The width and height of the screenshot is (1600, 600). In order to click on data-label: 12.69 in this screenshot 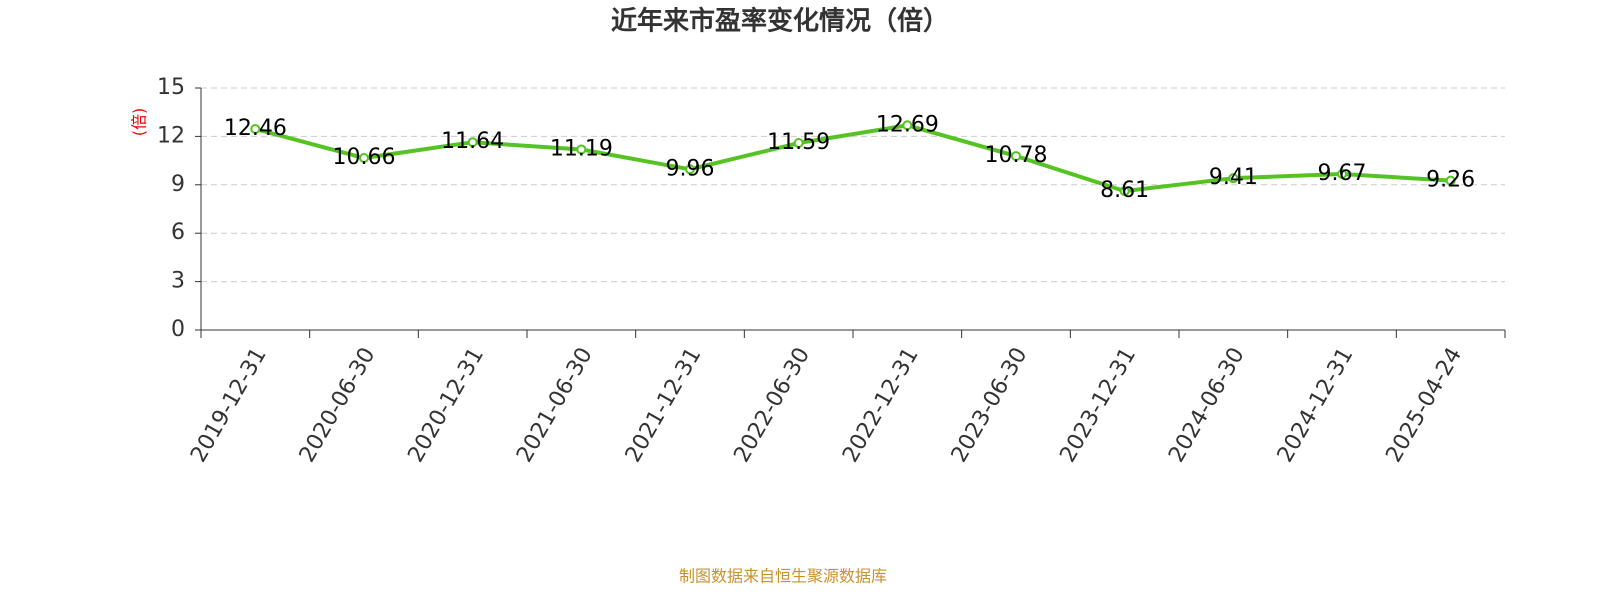, I will do `click(907, 124)`.